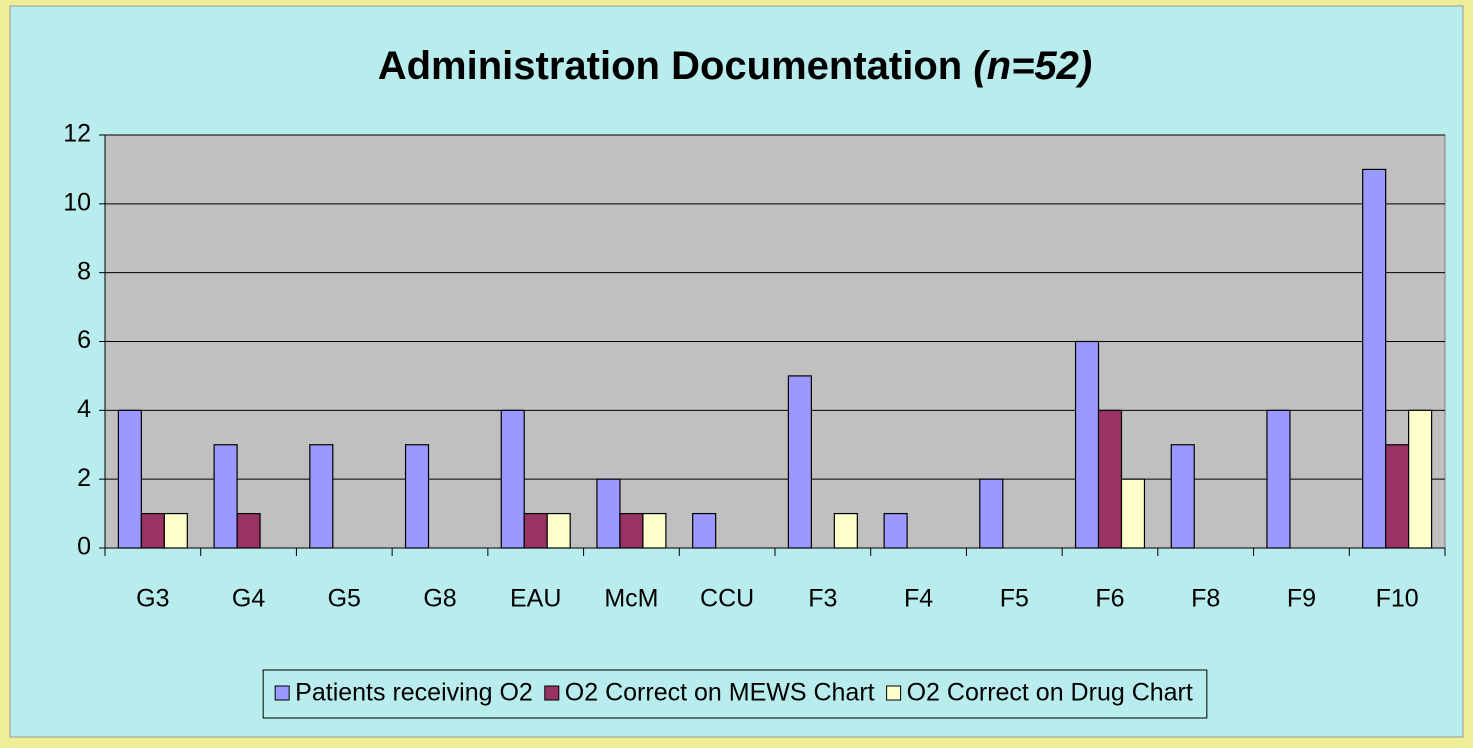 This screenshot has width=1473, height=748. Describe the element at coordinates (84, 271) in the screenshot. I see `y-tick-label: 8` at that location.